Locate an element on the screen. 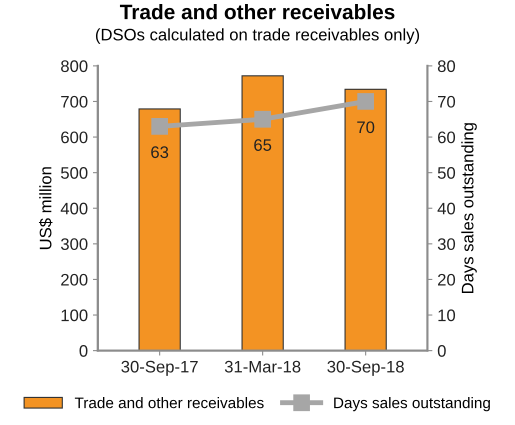 The height and width of the screenshot is (425, 515). x-tick-label: 31-Mar-18 is located at coordinates (262, 366).